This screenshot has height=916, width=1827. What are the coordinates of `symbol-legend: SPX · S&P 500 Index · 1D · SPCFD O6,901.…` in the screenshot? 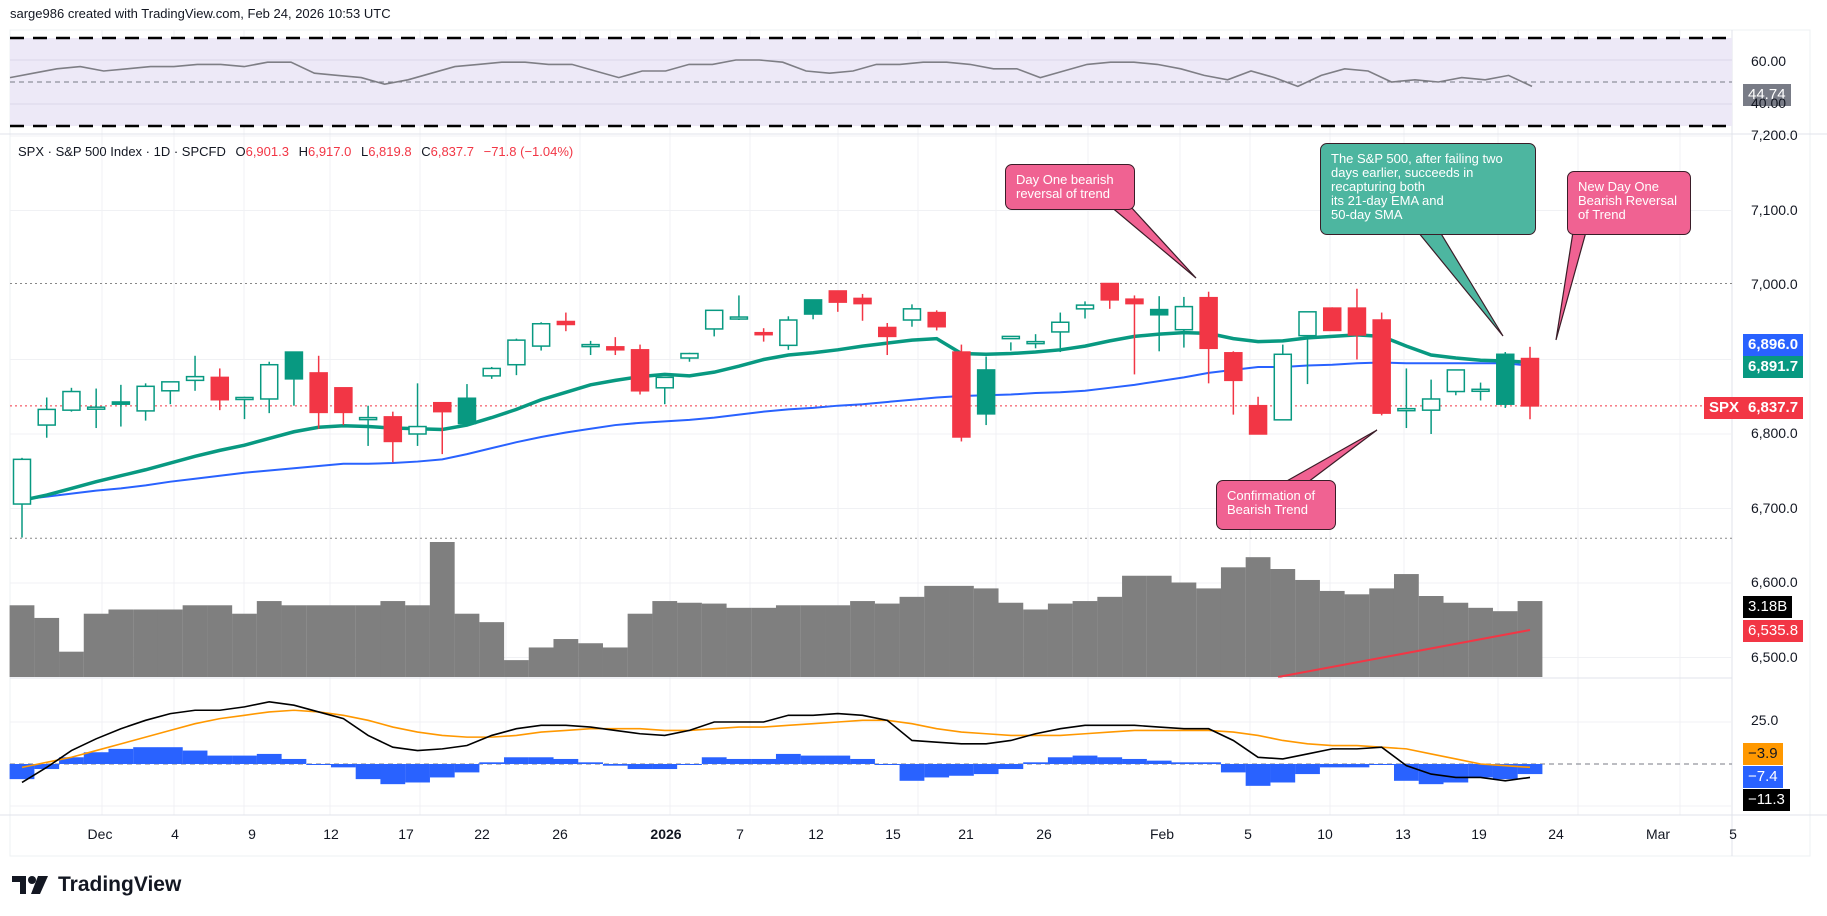 It's located at (295, 151).